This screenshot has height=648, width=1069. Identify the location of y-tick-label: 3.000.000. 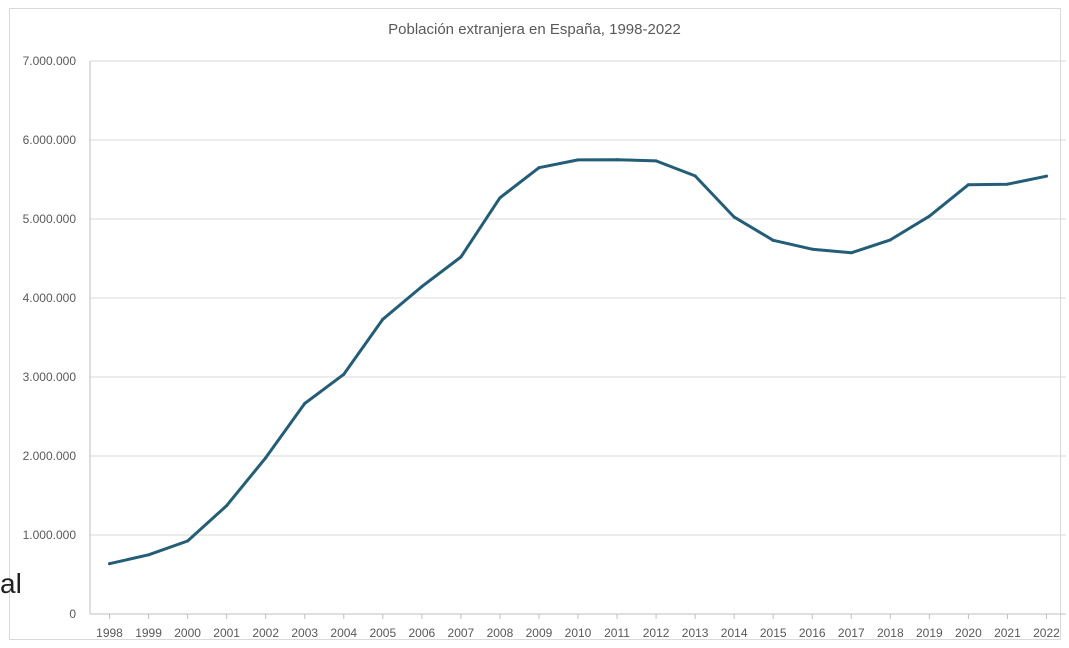
(50, 377).